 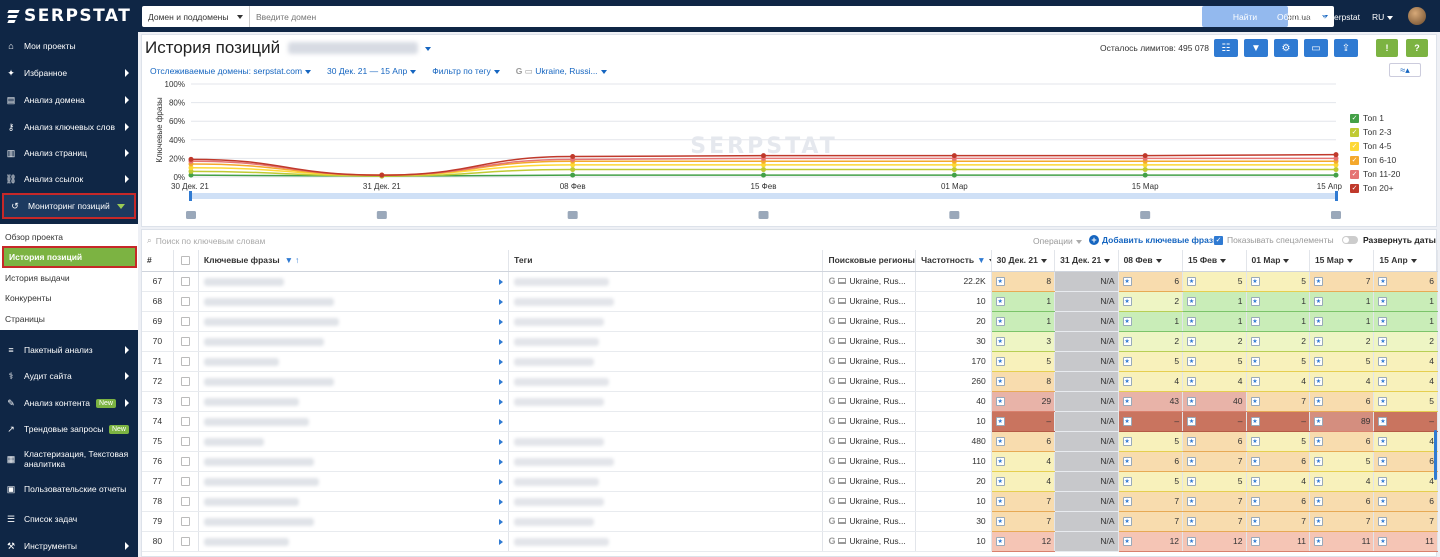 I want to click on chevron-down-icon, so click(x=428, y=49).